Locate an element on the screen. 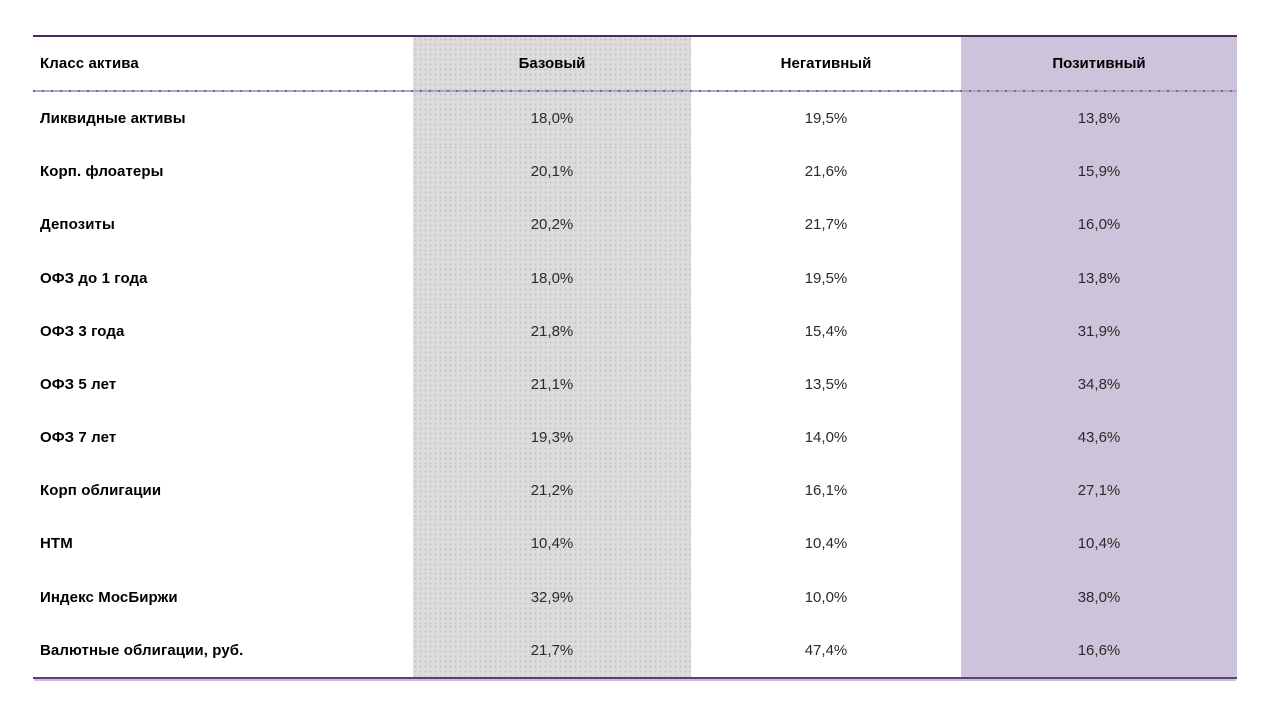 This screenshot has height=720, width=1280. asset-class-label: Индекс МосБиржи is located at coordinates (109, 597).